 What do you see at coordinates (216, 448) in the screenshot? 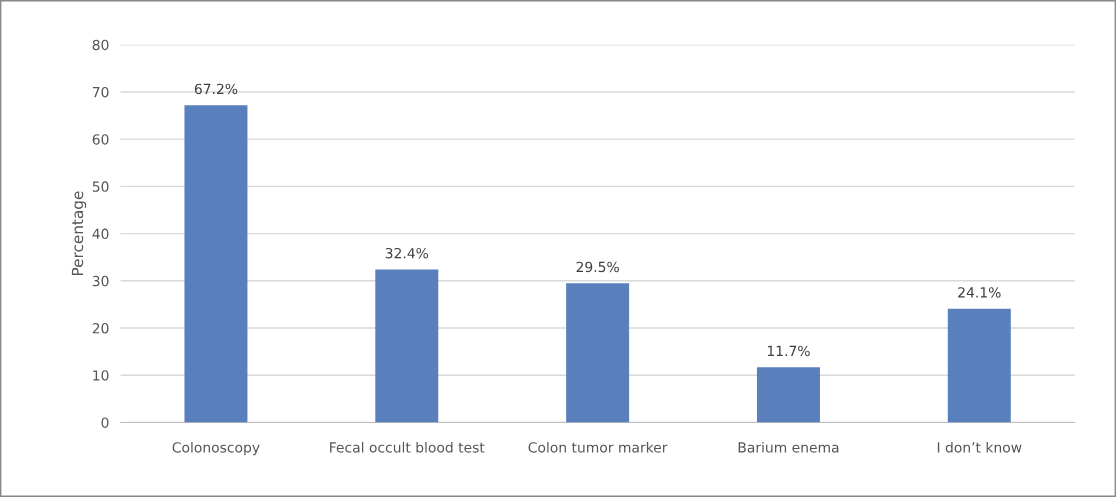
I see `x-tick-label: Colonoscopy` at bounding box center [216, 448].